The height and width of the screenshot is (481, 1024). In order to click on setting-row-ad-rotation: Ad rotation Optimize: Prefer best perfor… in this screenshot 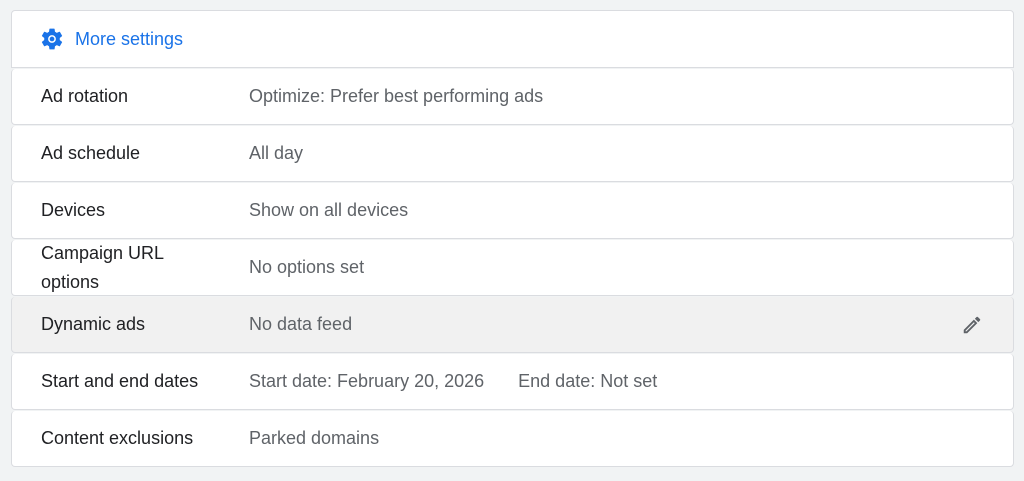, I will do `click(512, 97)`.